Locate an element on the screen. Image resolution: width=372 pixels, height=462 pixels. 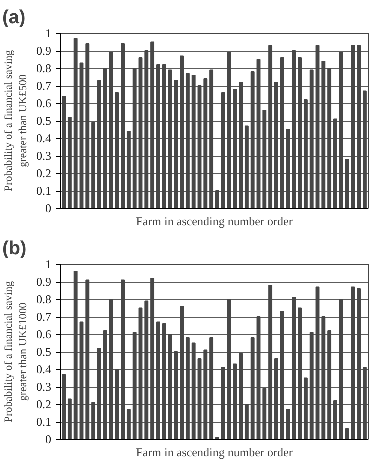
y-tick-label: 0.8 is located at coordinates (44, 69).